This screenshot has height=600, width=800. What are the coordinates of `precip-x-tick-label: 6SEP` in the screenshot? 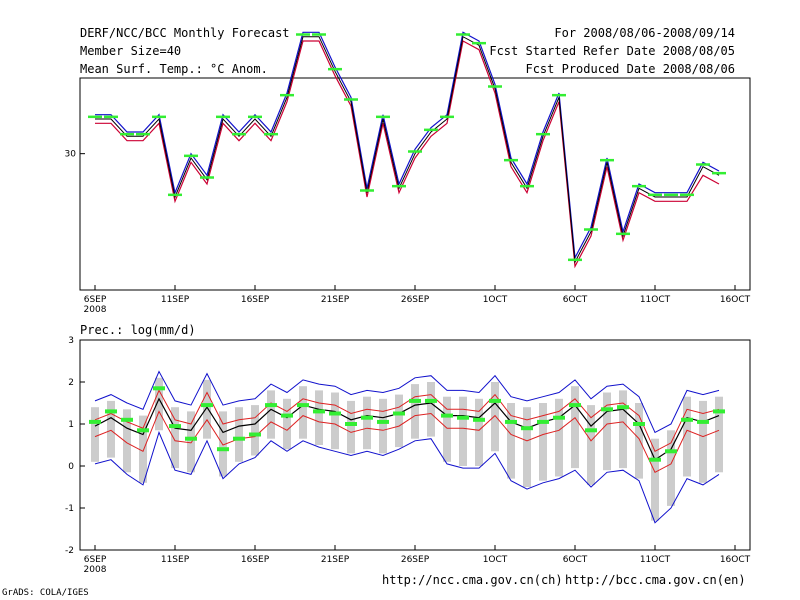 It's located at (95, 560).